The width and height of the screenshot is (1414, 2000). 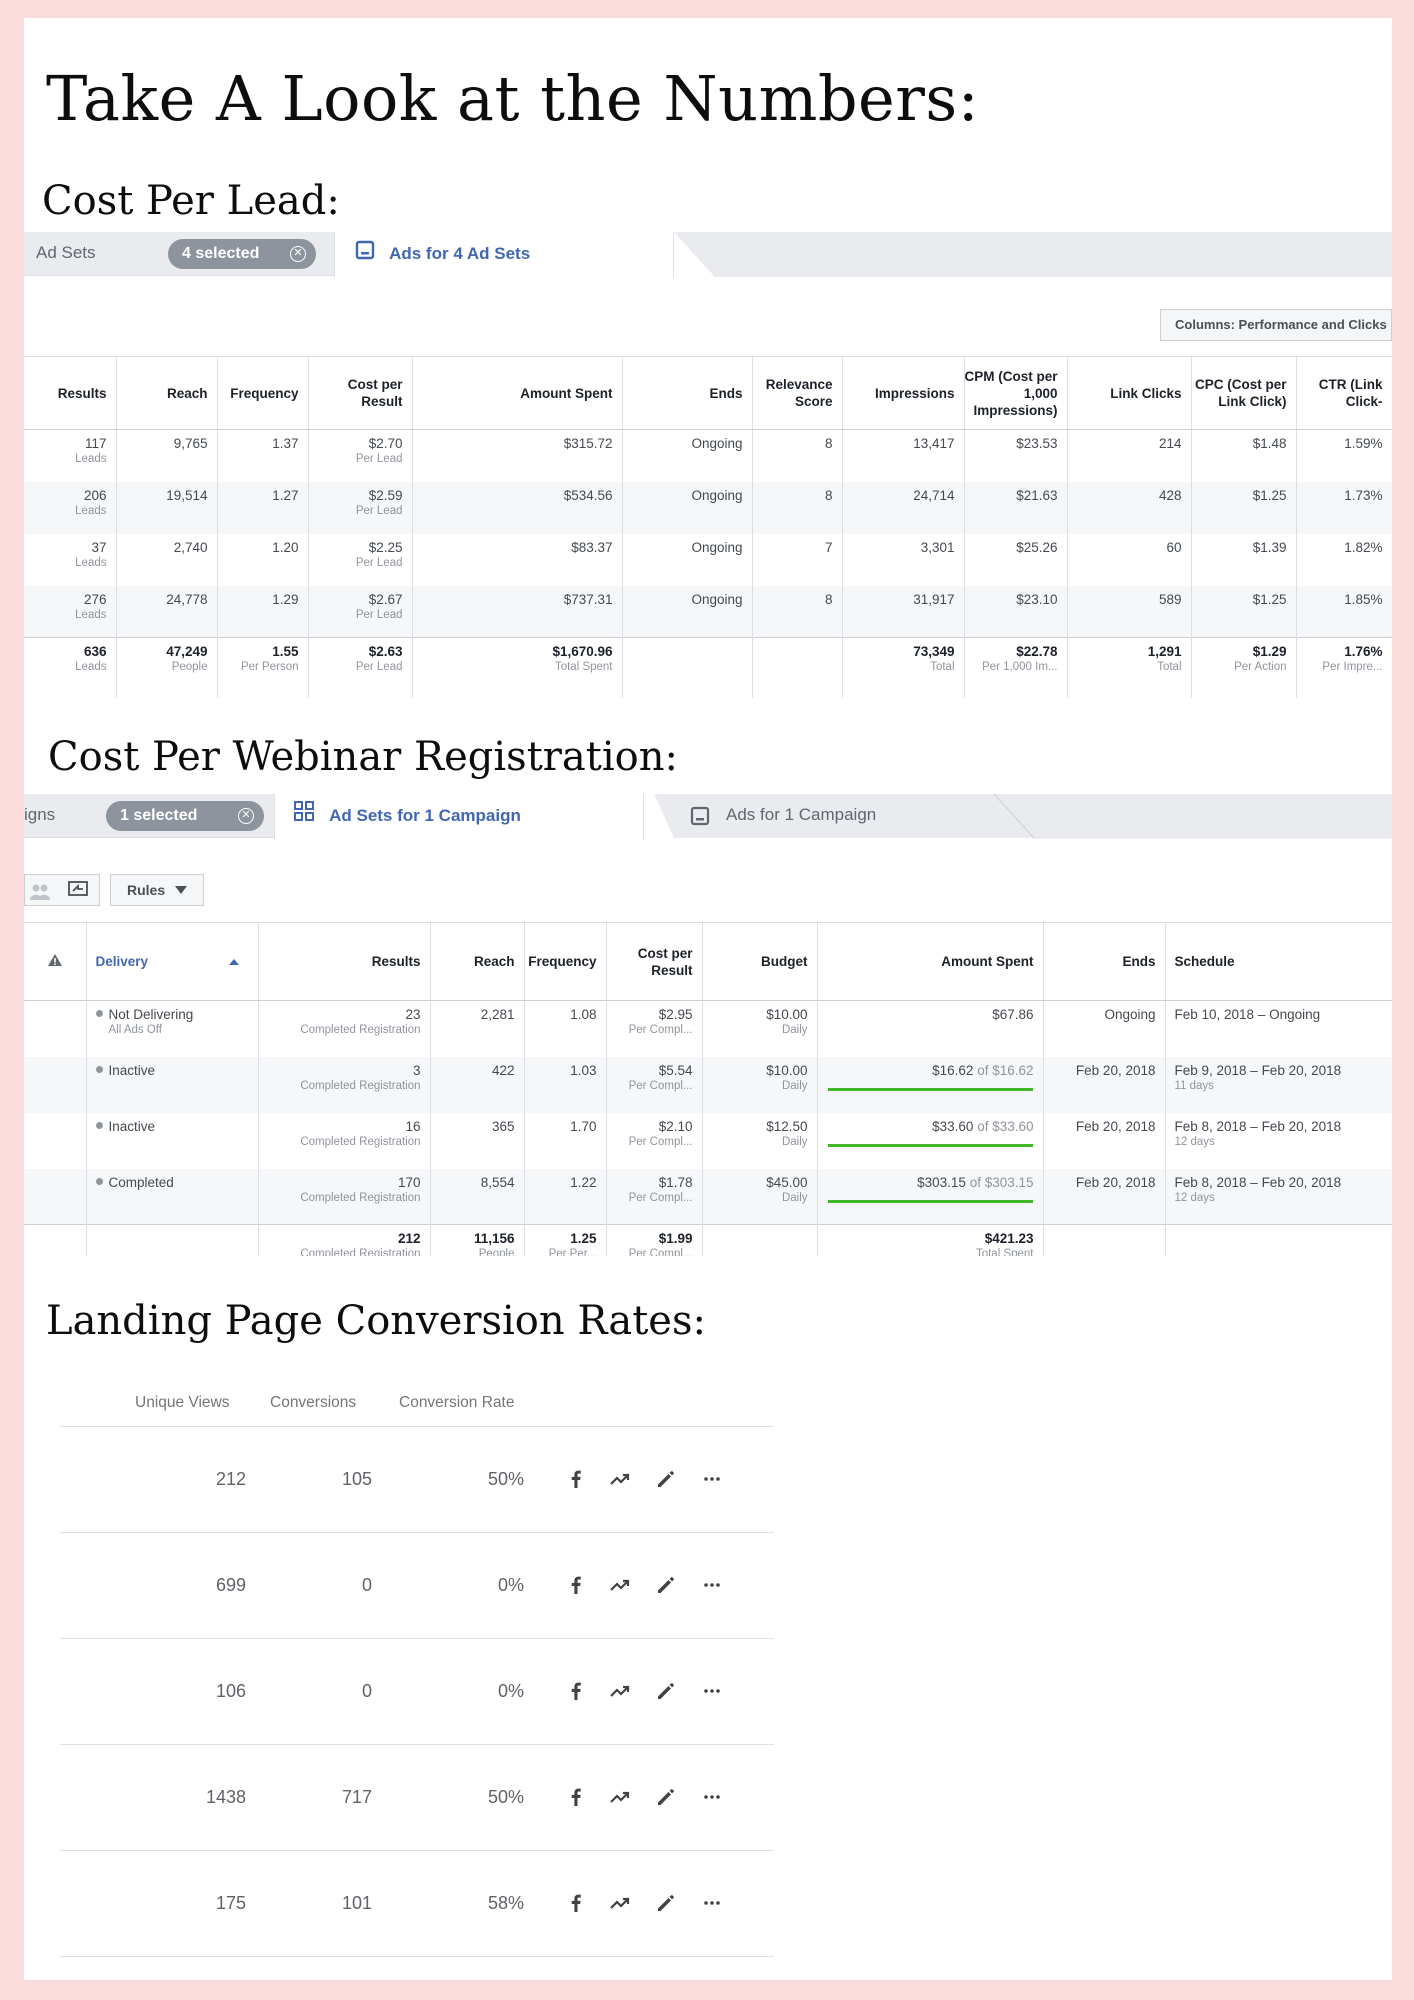 What do you see at coordinates (263, 455) in the screenshot?
I see `frequency-value: 1.37` at bounding box center [263, 455].